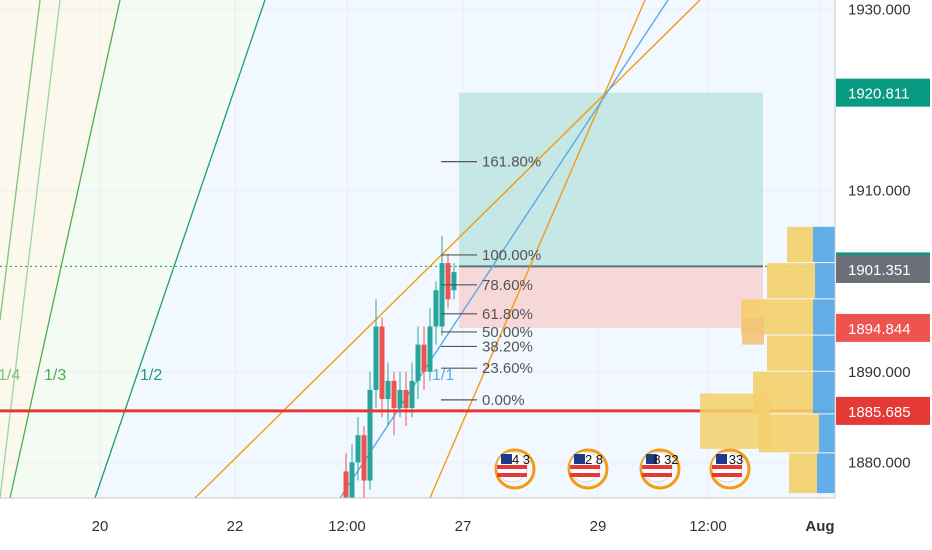 Image resolution: width=932 pixels, height=550 pixels. I want to click on price-axis-ticks: 1930.000 1910.000 1890.000 1880.000, so click(879, 236).